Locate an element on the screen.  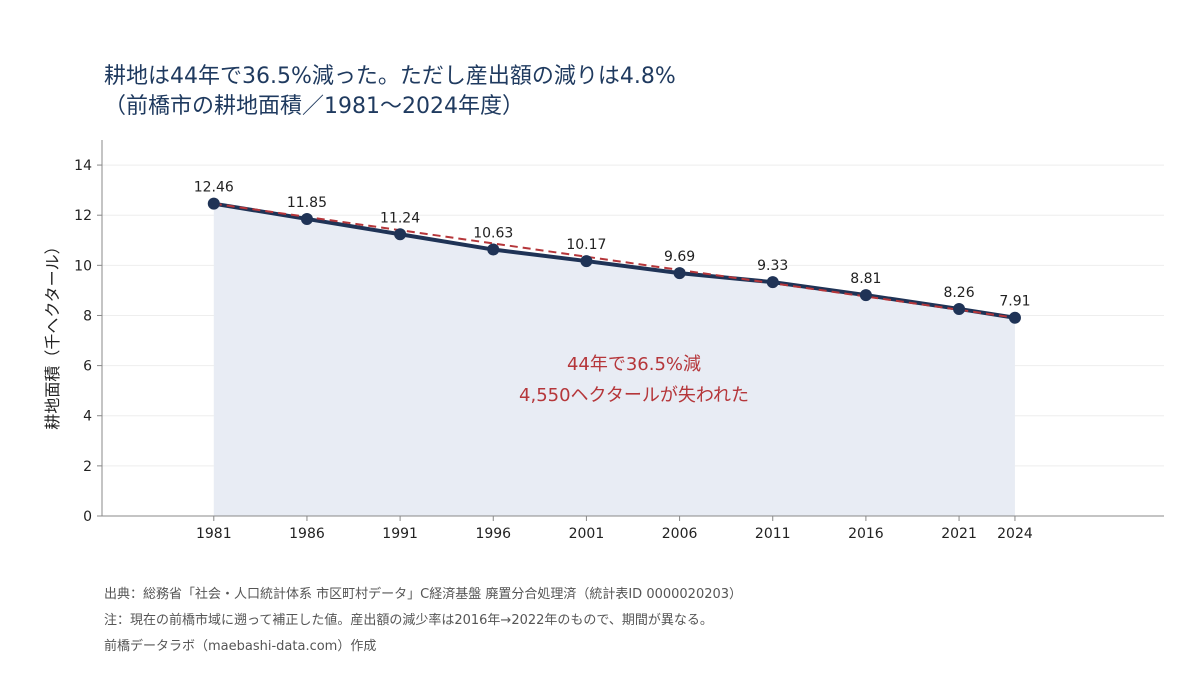
data-label: 10.63 is located at coordinates (493, 234).